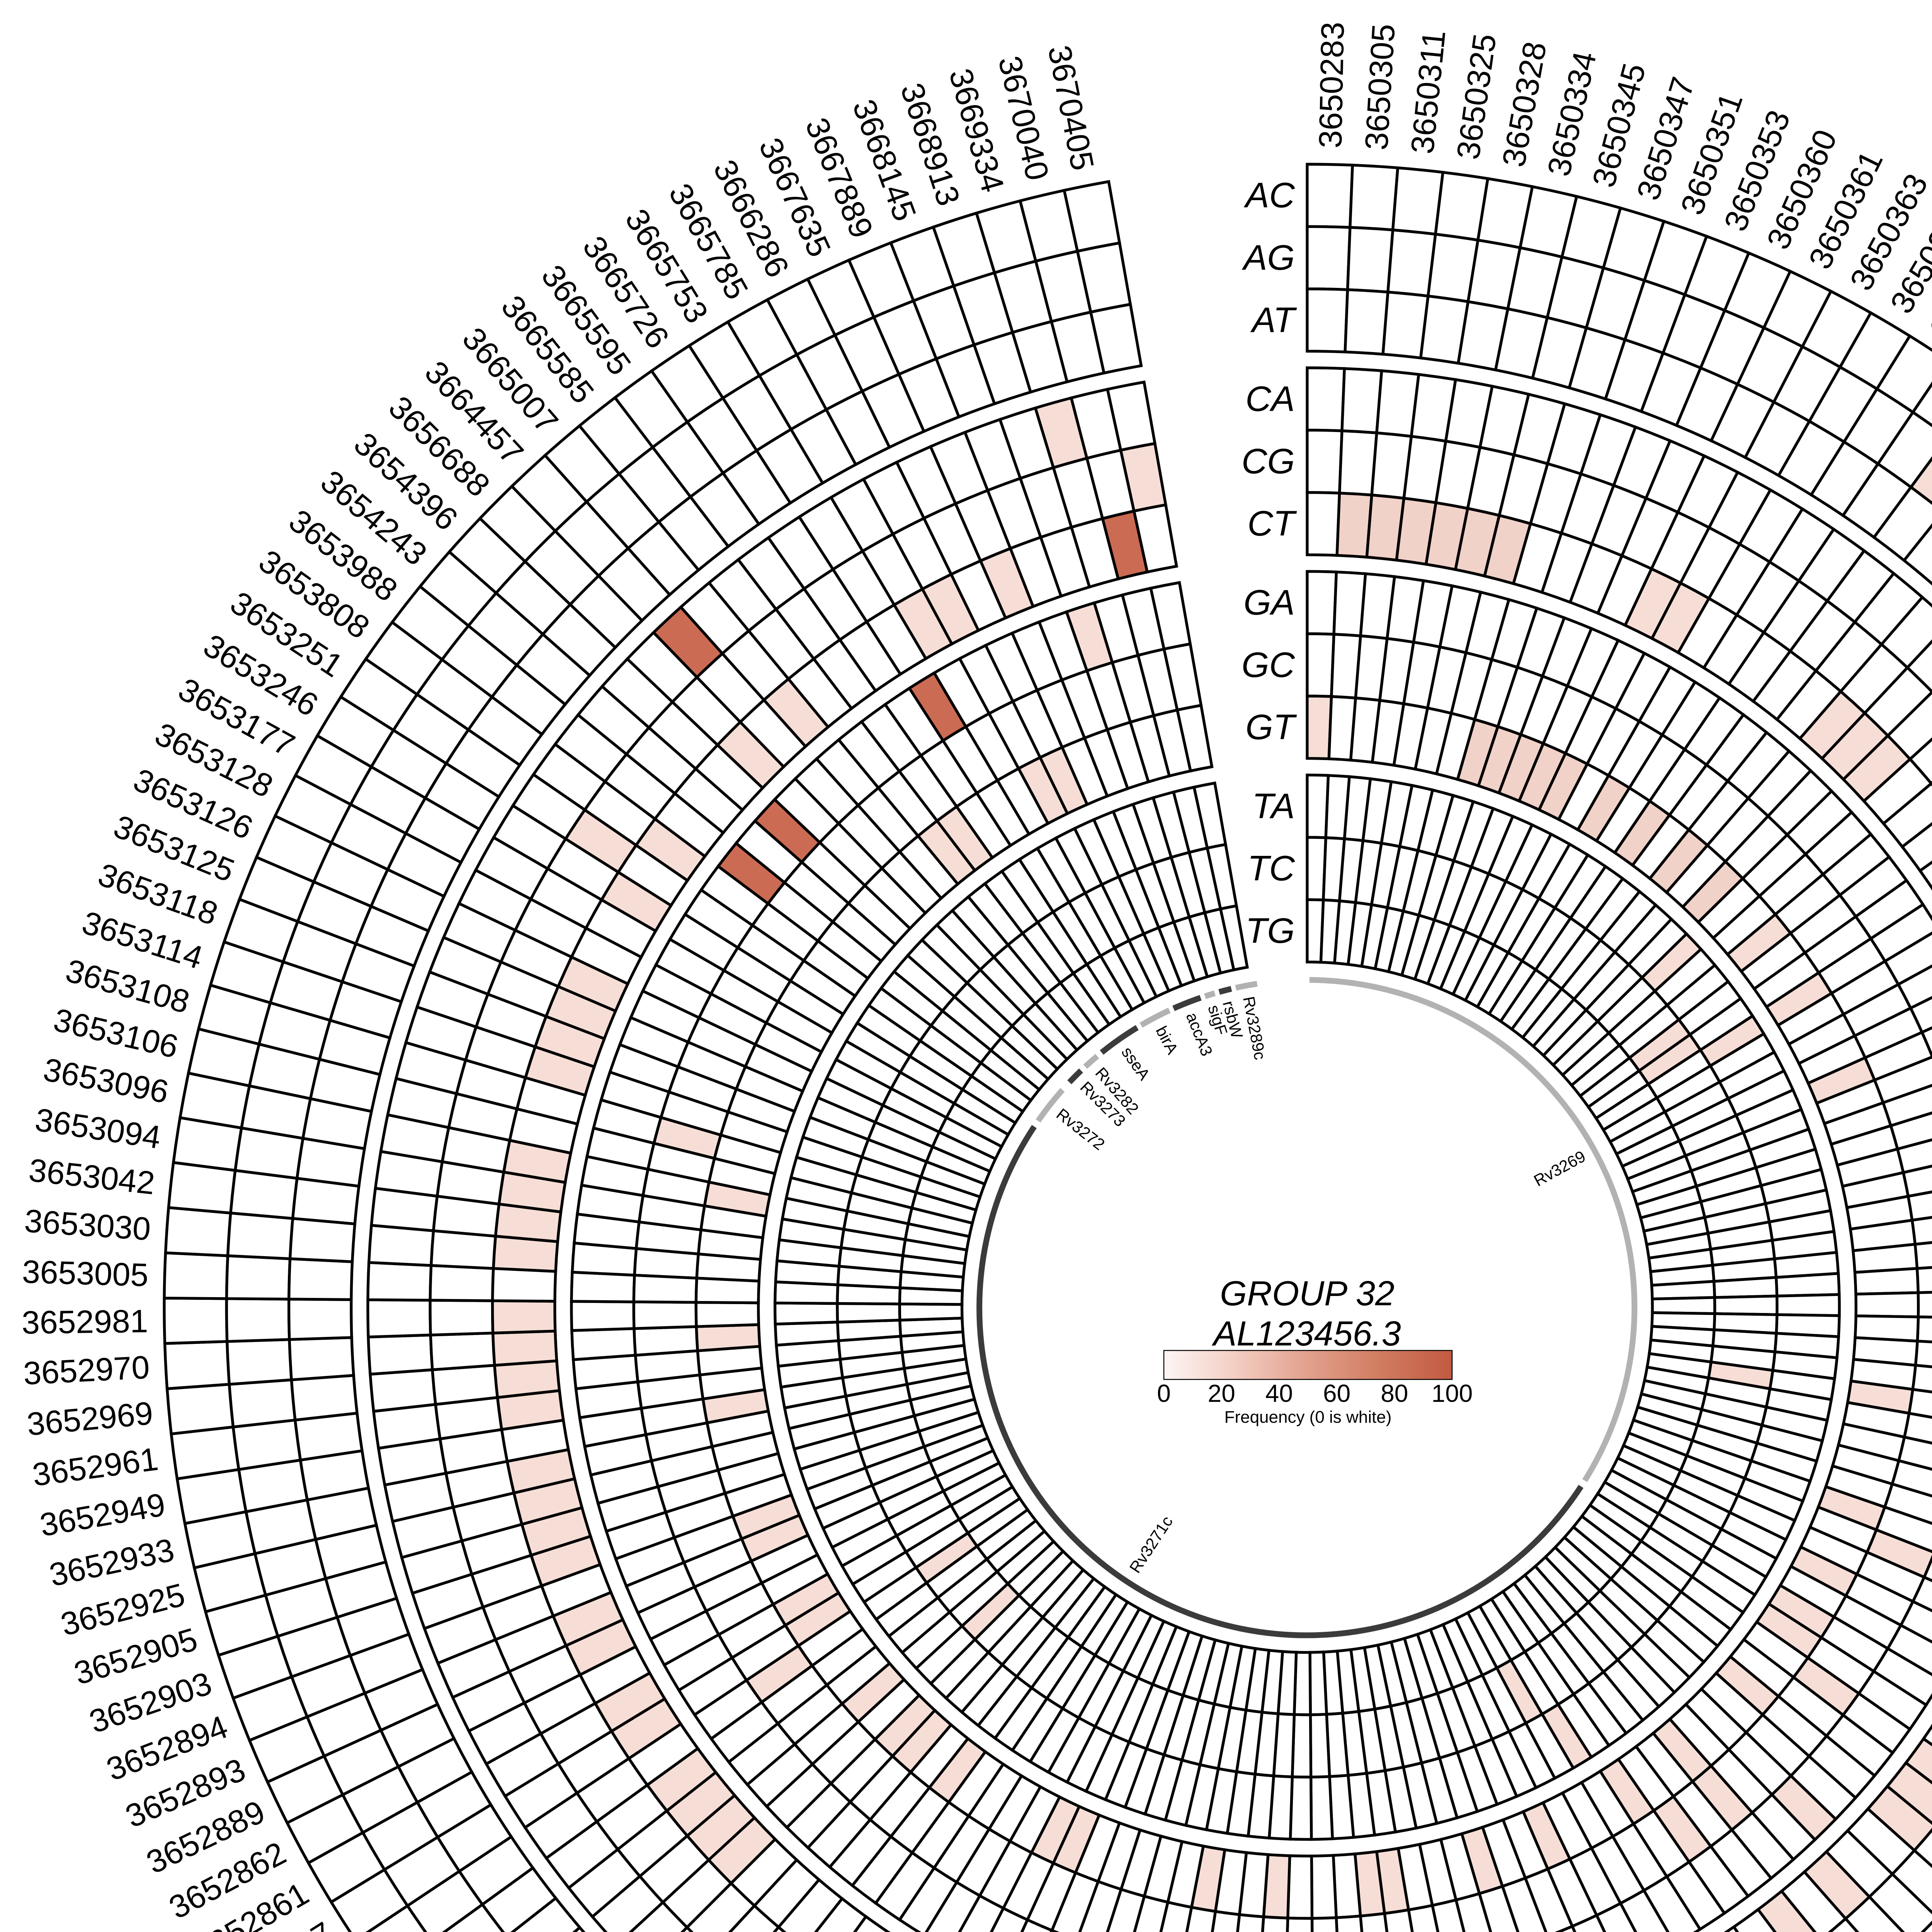  Describe the element at coordinates (1270, 931) in the screenshot. I see `svg-text: TG` at that location.